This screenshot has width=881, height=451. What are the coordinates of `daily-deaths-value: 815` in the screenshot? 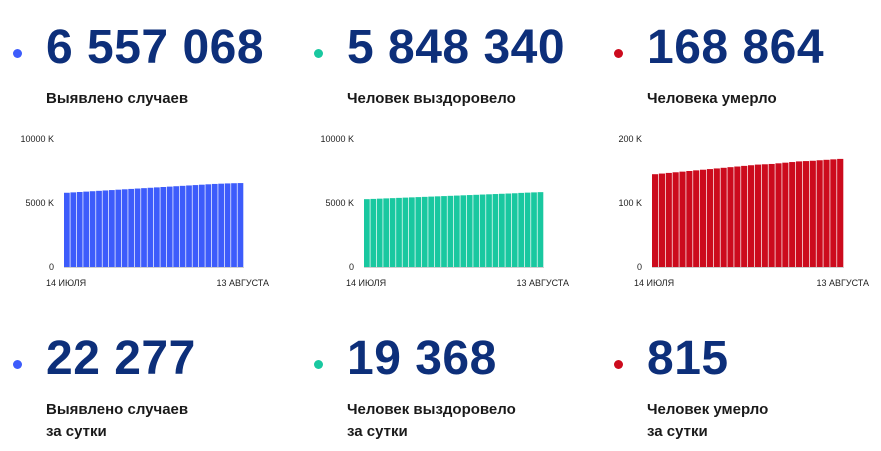 It's located at (688, 358).